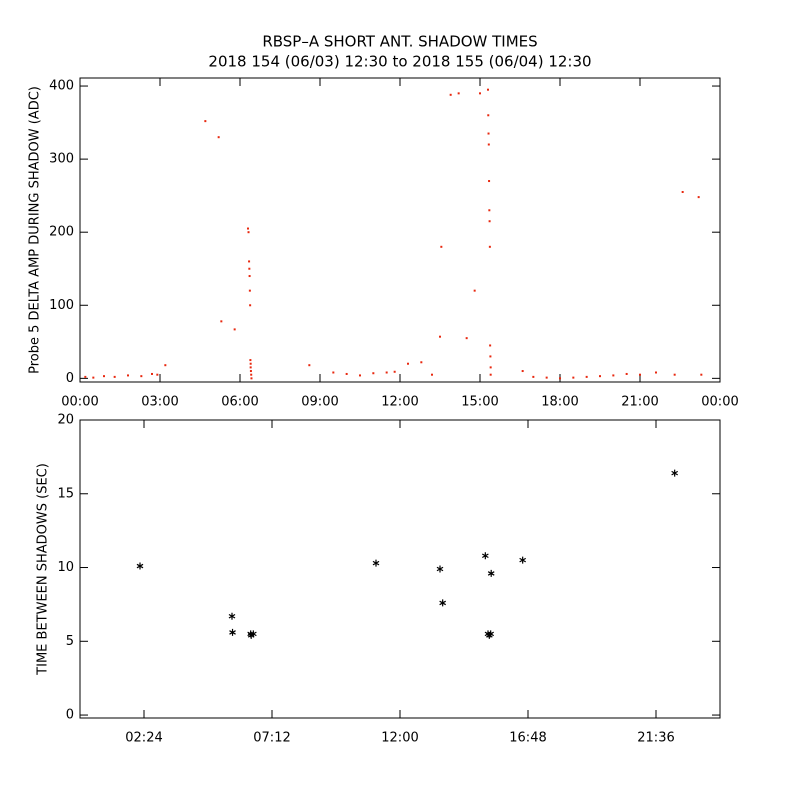 The width and height of the screenshot is (800, 800). I want to click on x-tick-label: 21:36, so click(655, 738).